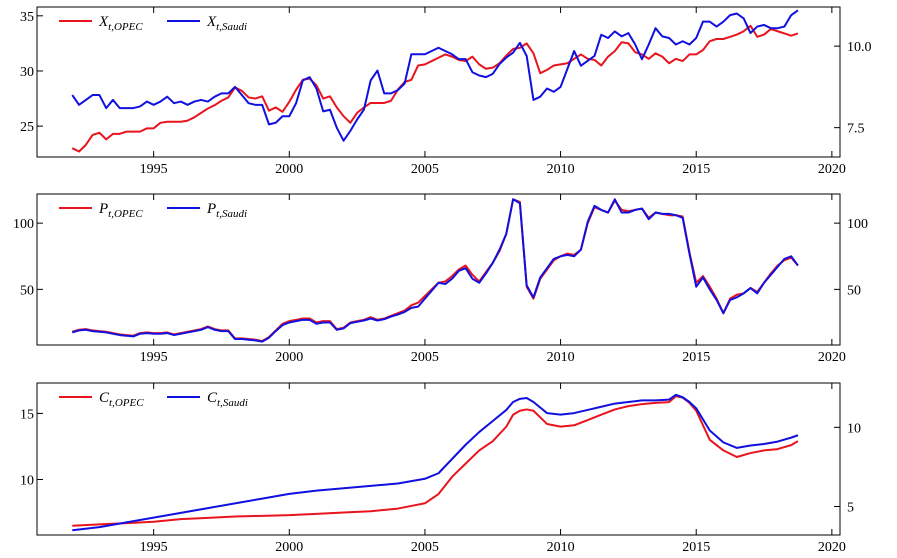  What do you see at coordinates (696, 357) in the screenshot?
I see `x-tick-label-p: 2015` at bounding box center [696, 357].